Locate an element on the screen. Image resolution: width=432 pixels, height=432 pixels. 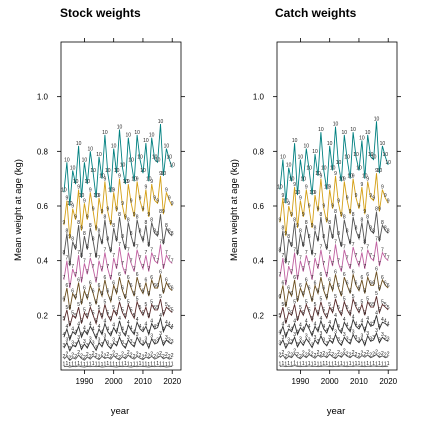
y-tick-label: 0.2 is located at coordinates (259, 315).